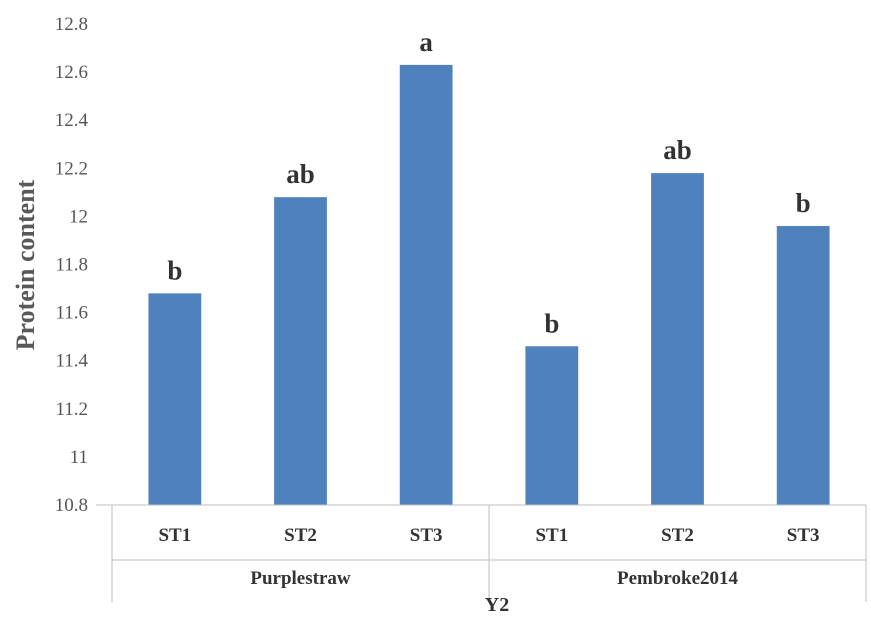 The height and width of the screenshot is (619, 871). I want to click on y-tick-label: 12.8, so click(71, 24).